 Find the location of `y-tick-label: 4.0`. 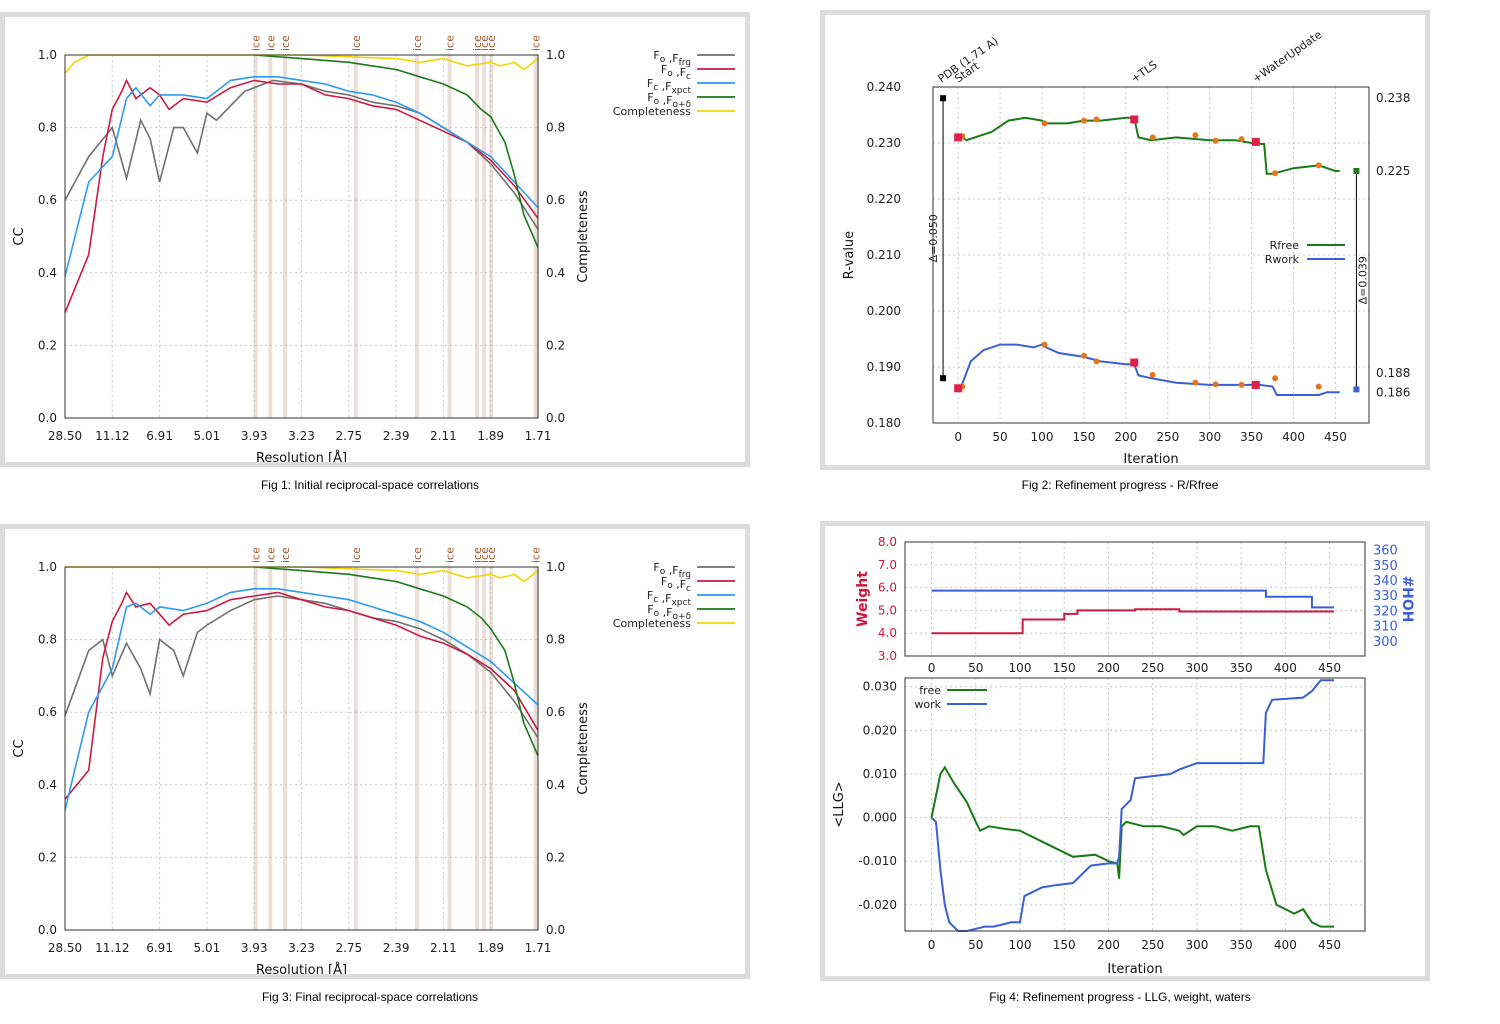

y-tick-label: 4.0 is located at coordinates (887, 633).